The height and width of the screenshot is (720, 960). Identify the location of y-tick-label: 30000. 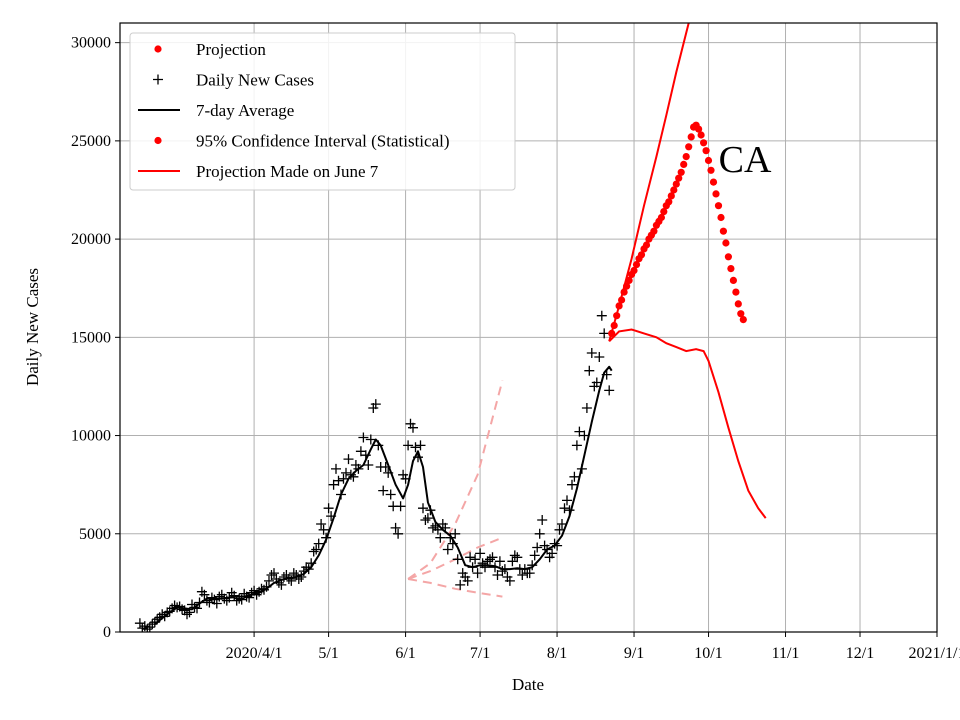
(91, 43).